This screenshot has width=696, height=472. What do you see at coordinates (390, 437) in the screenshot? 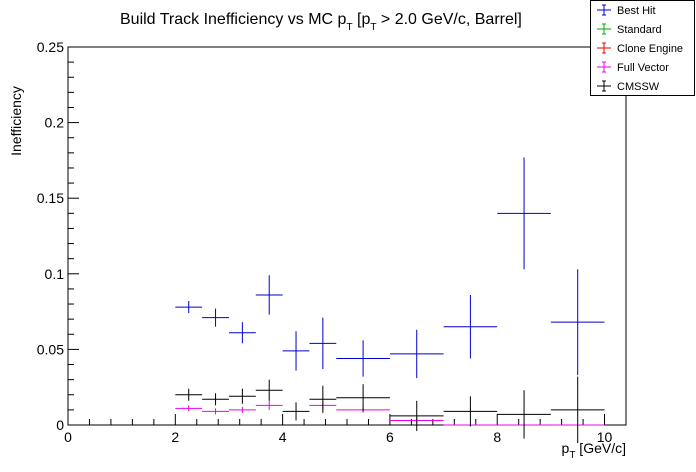
I see `x-tick-label: 6` at bounding box center [390, 437].